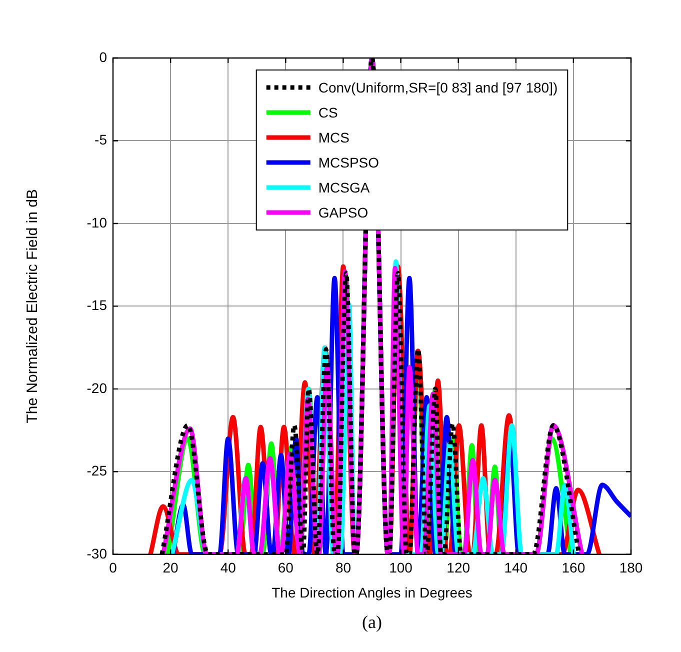 The height and width of the screenshot is (652, 681). What do you see at coordinates (343, 212) in the screenshot?
I see `legend-label: GAPSO` at bounding box center [343, 212].